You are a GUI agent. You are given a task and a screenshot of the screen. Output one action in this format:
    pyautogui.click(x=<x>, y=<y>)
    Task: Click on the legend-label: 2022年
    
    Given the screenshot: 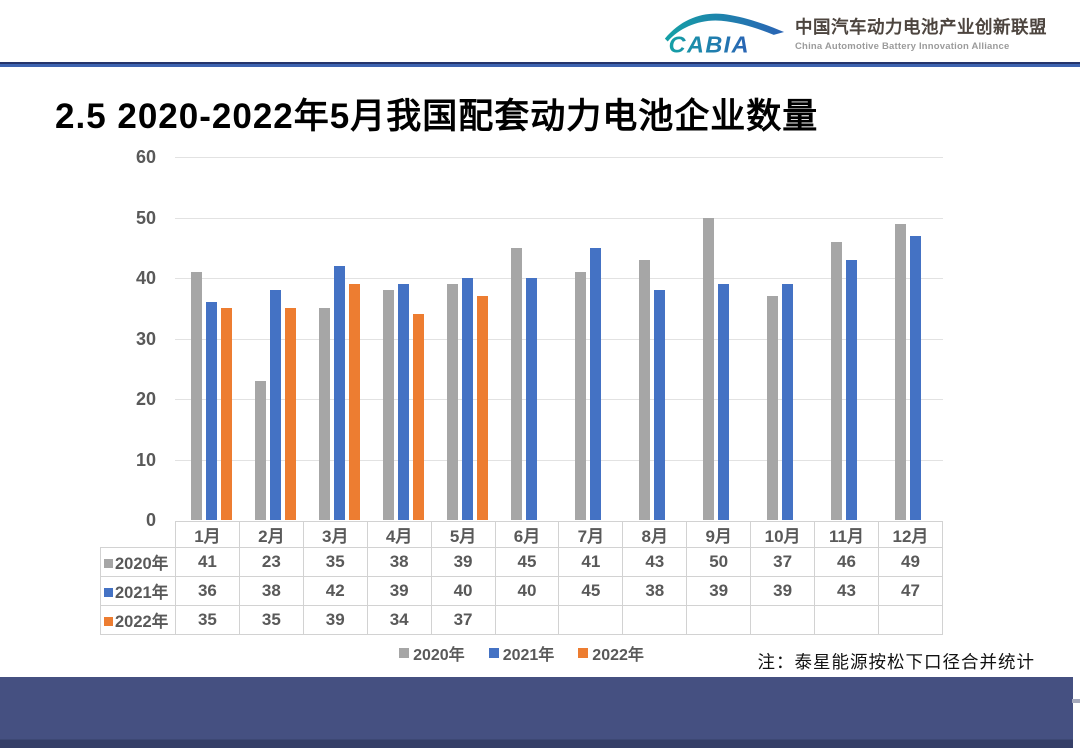 What is the action you would take?
    pyautogui.click(x=618, y=655)
    